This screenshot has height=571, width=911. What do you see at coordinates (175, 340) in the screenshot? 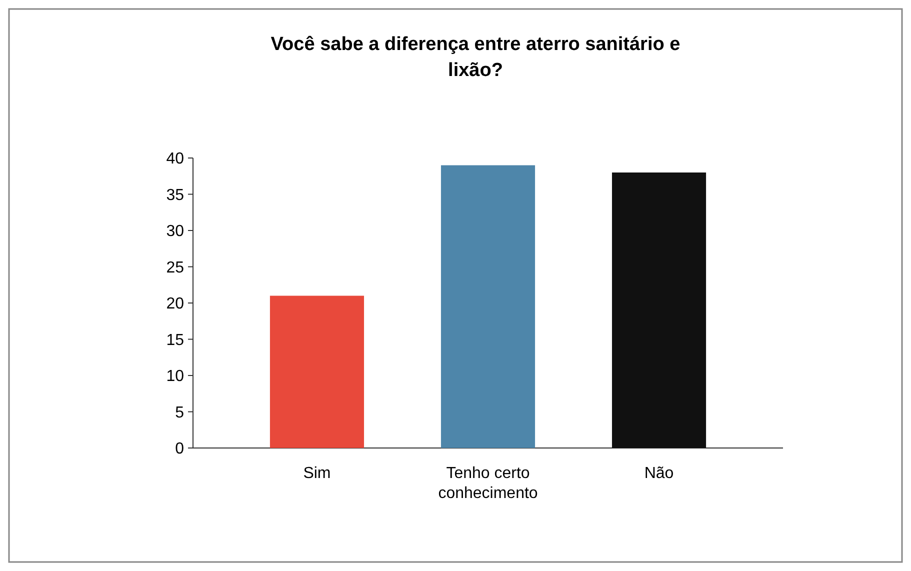
I see `y-tick-label: 15` at bounding box center [175, 340].